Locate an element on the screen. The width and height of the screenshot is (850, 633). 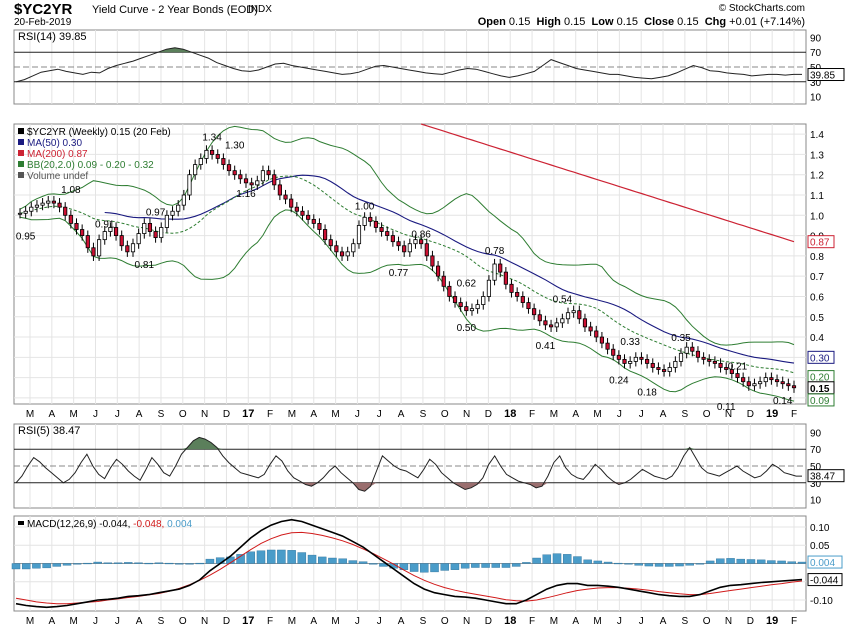
macd-legend: MACD(12,26,9) -0.044, -0.048, 0.004 is located at coordinates (105, 524).